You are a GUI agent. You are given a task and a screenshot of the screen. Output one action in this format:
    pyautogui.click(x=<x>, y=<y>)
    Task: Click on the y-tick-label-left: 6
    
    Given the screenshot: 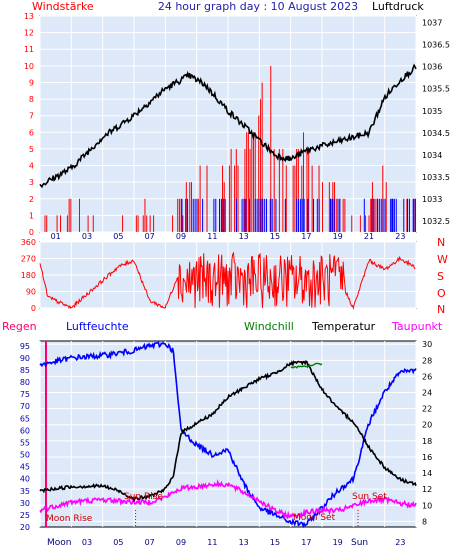 What is the action you would take?
    pyautogui.click(x=31, y=132)
    